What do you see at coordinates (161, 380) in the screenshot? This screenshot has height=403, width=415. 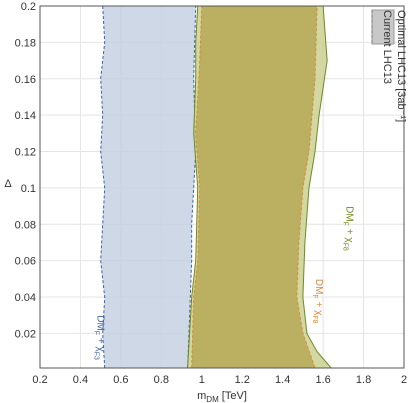 I see `x-tick-label: 0.8` at bounding box center [161, 380].